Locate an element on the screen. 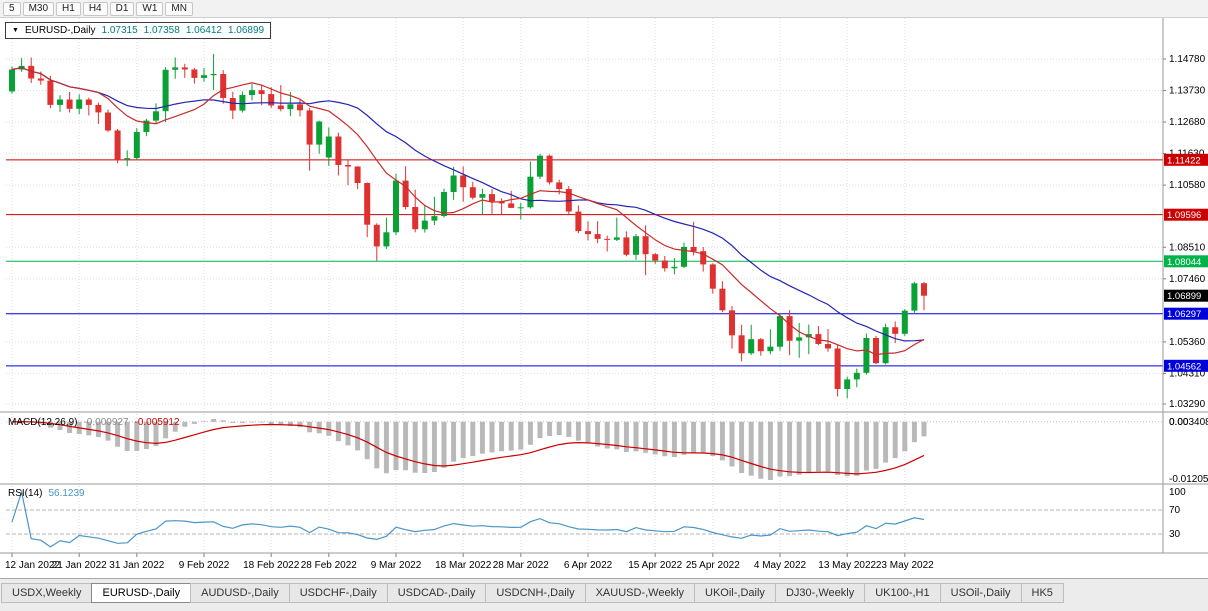  date-label: 6 Apr 2022 is located at coordinates (588, 565).